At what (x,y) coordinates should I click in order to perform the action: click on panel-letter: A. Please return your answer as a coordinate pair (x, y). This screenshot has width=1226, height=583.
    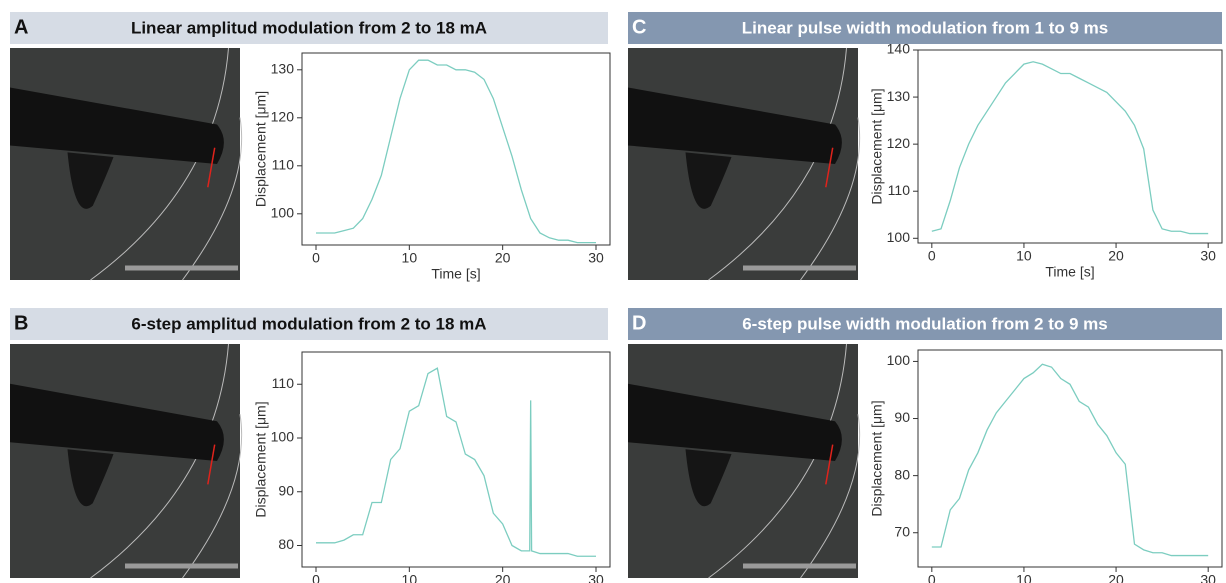
    Looking at the image, I should click on (21, 27).